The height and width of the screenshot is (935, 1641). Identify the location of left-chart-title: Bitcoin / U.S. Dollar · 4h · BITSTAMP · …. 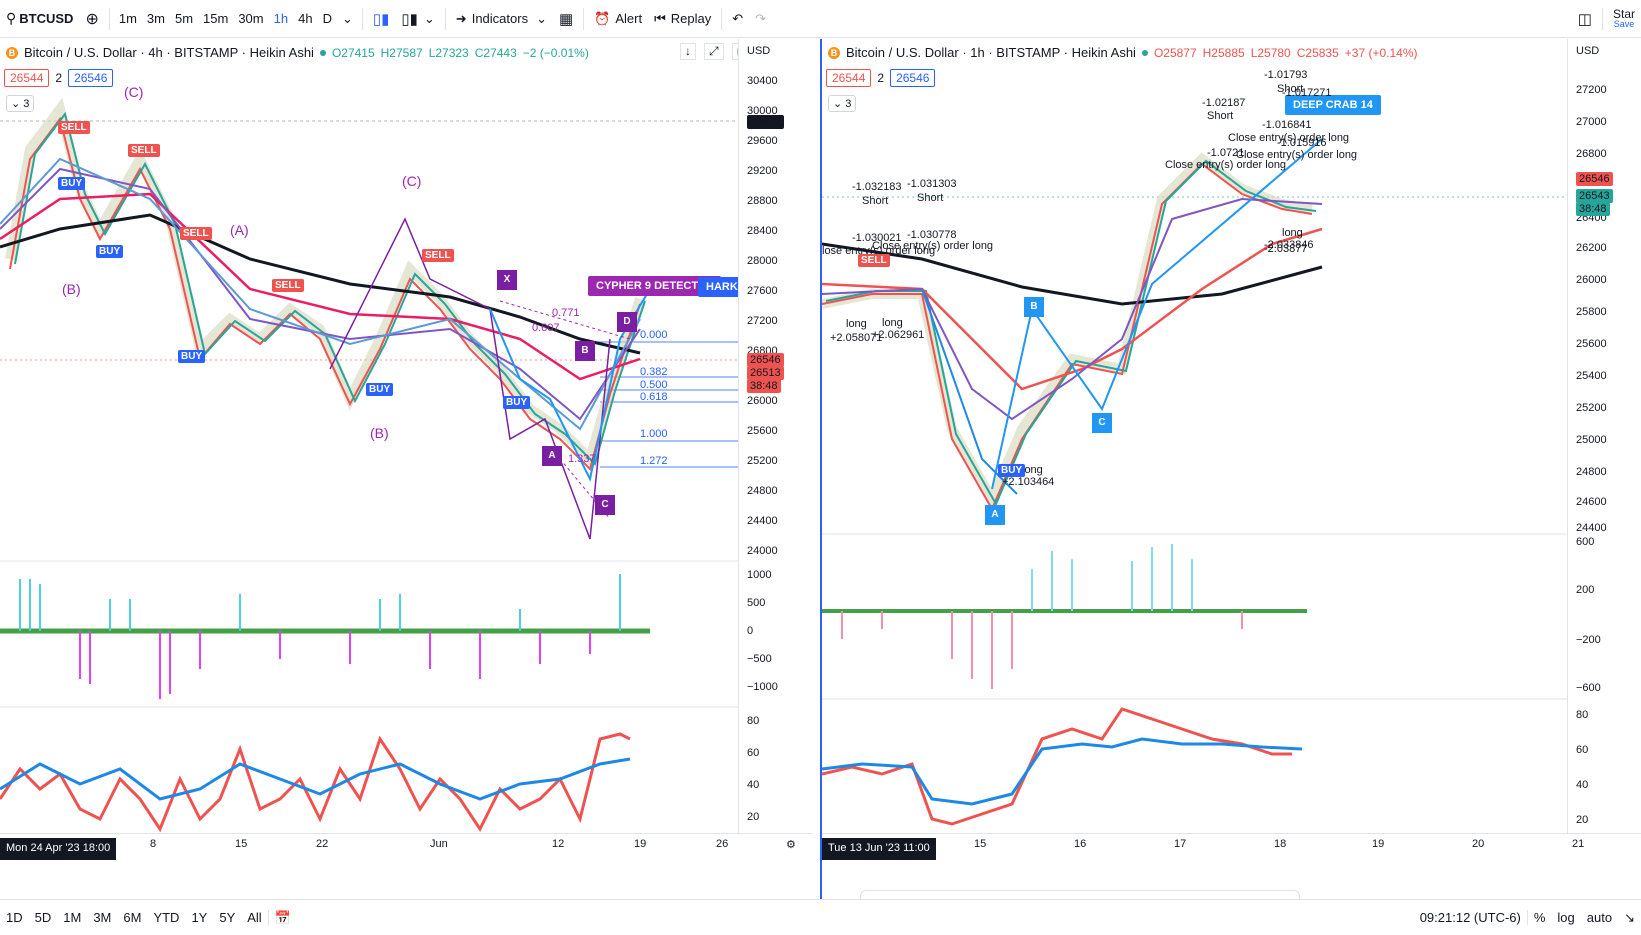
(169, 52).